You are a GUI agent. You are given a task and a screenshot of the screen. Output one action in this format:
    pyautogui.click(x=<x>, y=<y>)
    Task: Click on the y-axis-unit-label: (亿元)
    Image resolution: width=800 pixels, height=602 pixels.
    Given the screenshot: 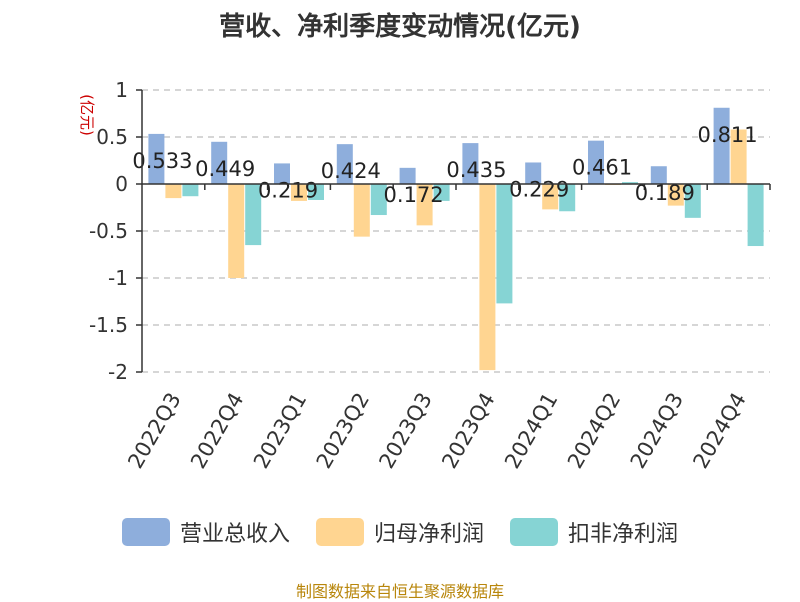 What is the action you would take?
    pyautogui.click(x=87, y=115)
    